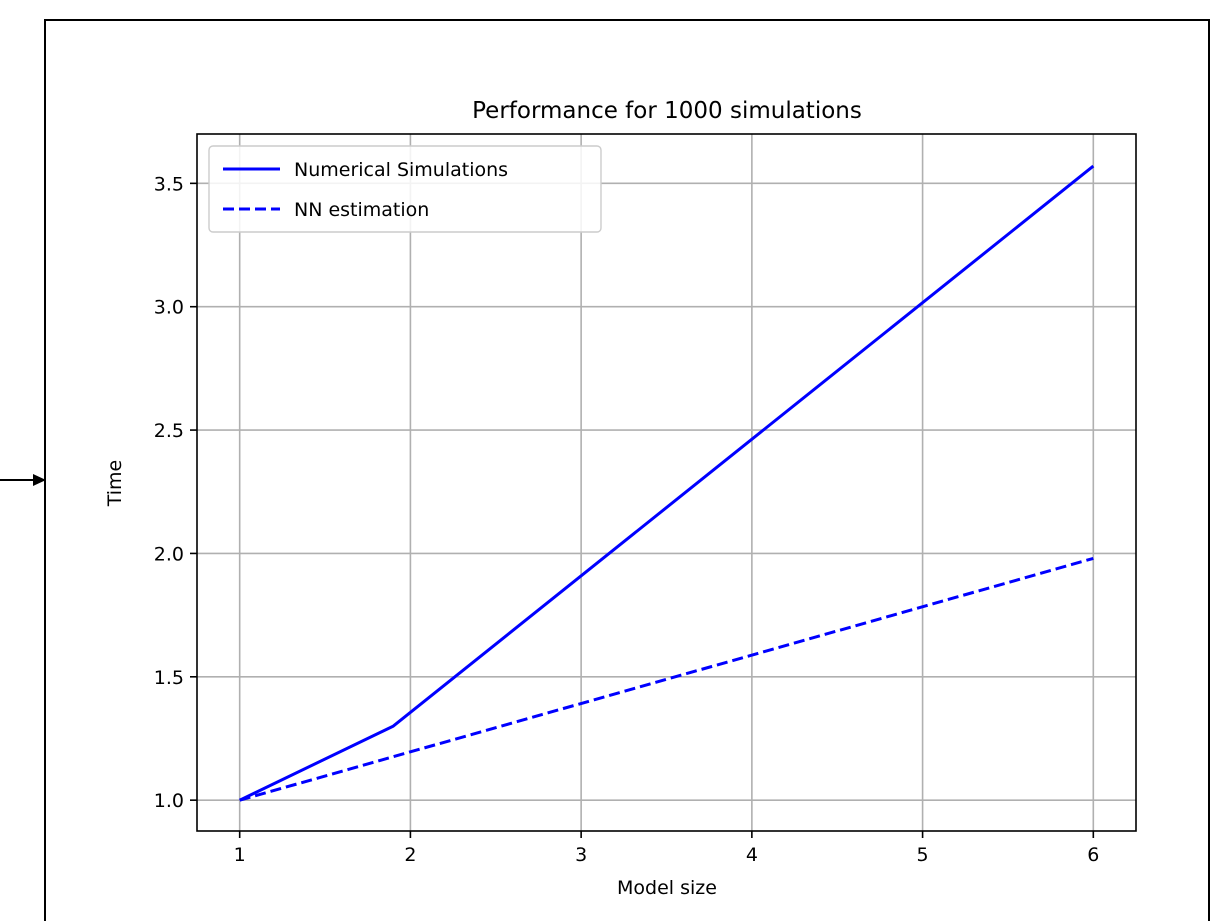  Describe the element at coordinates (581, 855) in the screenshot. I see `x-tick-label: 3` at that location.